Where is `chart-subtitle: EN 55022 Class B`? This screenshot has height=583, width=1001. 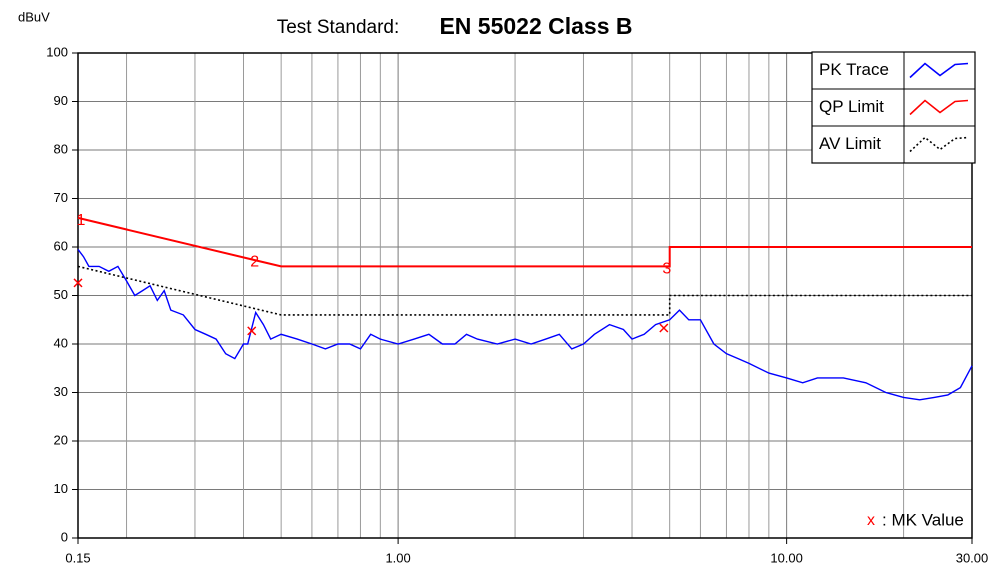
chart-subtitle: EN 55022 Class B is located at coordinates (535, 26).